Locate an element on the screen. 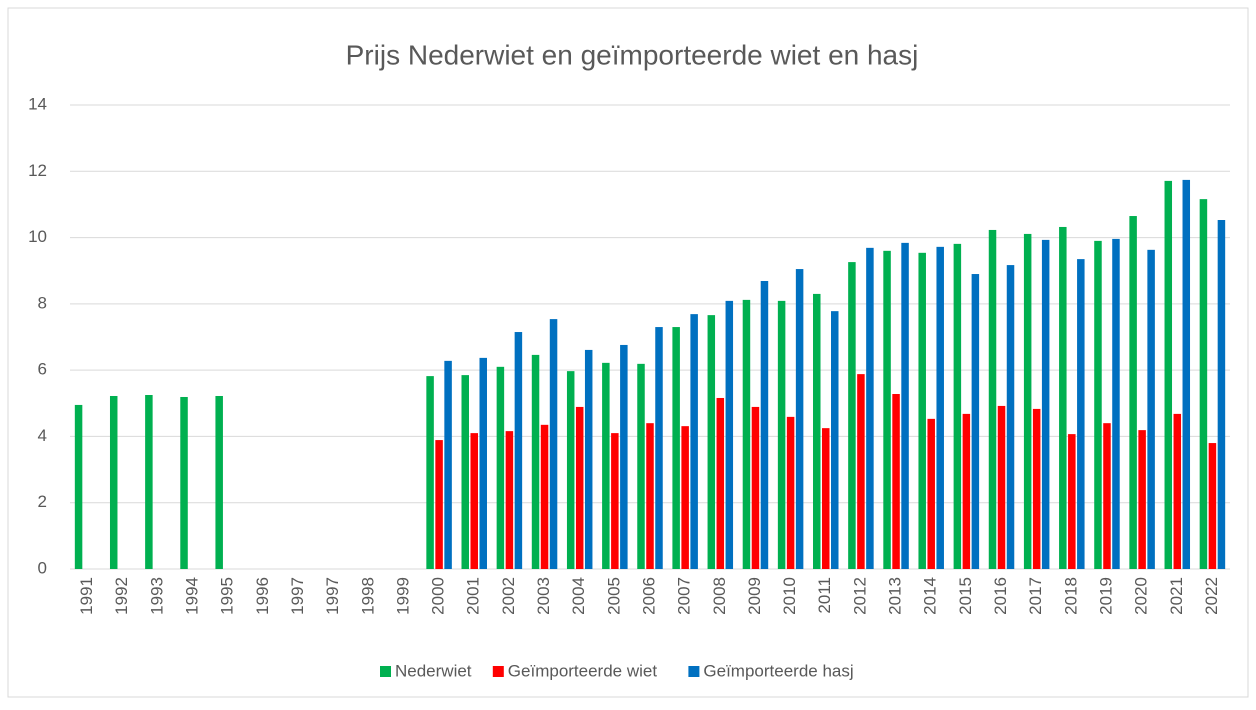 The width and height of the screenshot is (1256, 710). x-tick-label: 2011 is located at coordinates (824, 595).